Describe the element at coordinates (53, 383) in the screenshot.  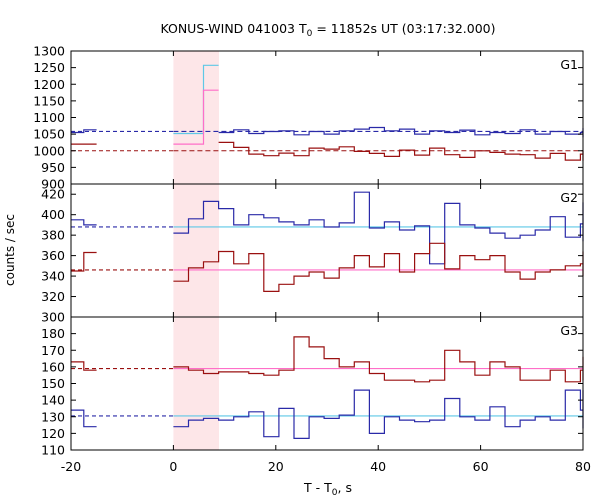
I see `y-tick-label: 150` at that location.